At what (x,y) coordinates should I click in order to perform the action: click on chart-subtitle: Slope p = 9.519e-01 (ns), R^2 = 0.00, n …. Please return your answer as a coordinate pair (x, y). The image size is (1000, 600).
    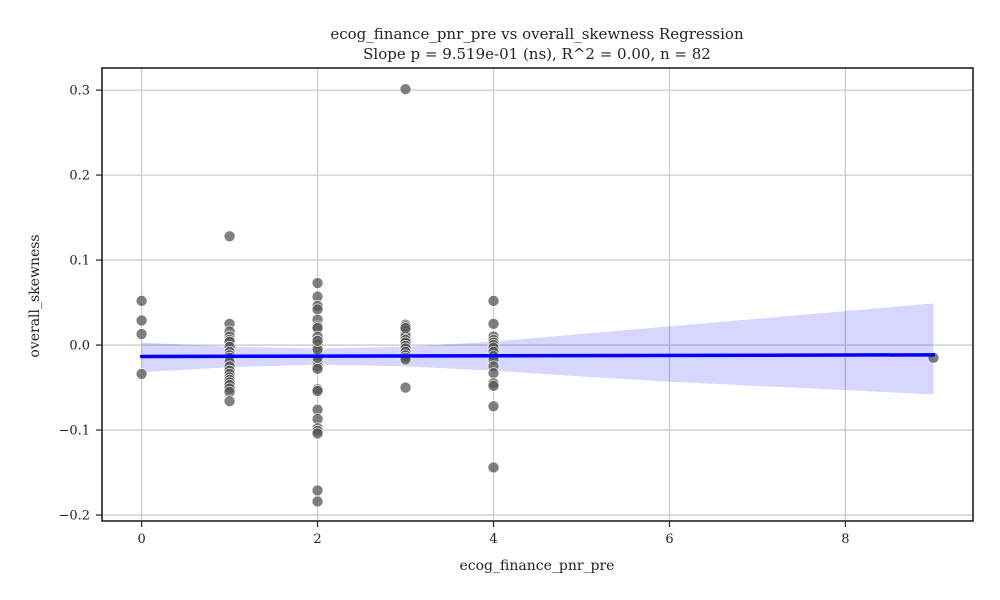
    Looking at the image, I should click on (537, 54).